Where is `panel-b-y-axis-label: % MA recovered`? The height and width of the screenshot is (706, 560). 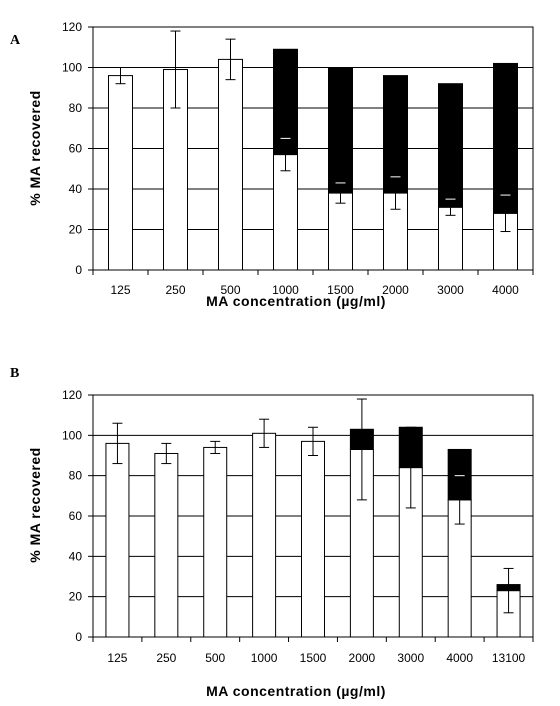 panel-b-y-axis-label: % MA recovered is located at coordinates (35, 504).